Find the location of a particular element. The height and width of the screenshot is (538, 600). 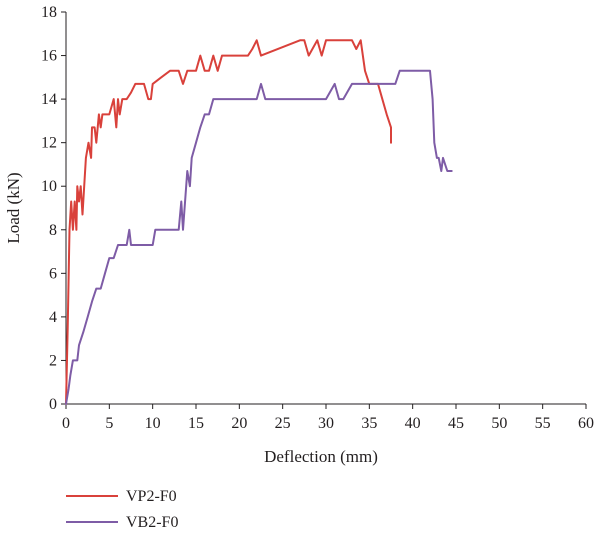

x-tick-label: 50 is located at coordinates (499, 423).